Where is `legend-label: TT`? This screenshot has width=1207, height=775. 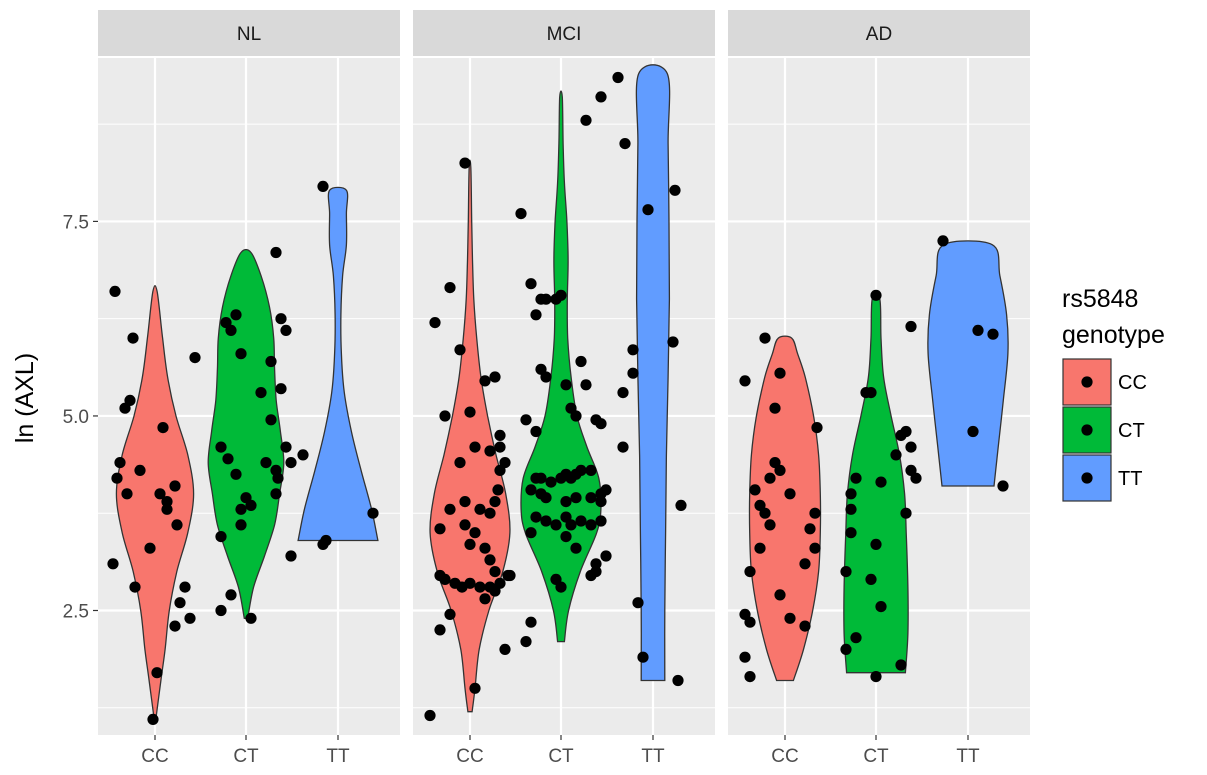
legend-label: TT is located at coordinates (1130, 479).